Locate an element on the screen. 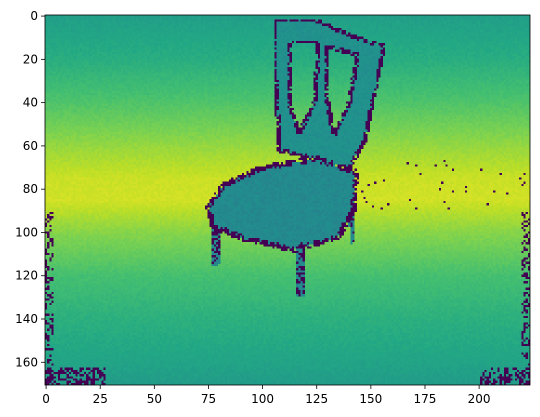 This screenshot has width=540, height=417. x-tick-label: 50 is located at coordinates (154, 399).